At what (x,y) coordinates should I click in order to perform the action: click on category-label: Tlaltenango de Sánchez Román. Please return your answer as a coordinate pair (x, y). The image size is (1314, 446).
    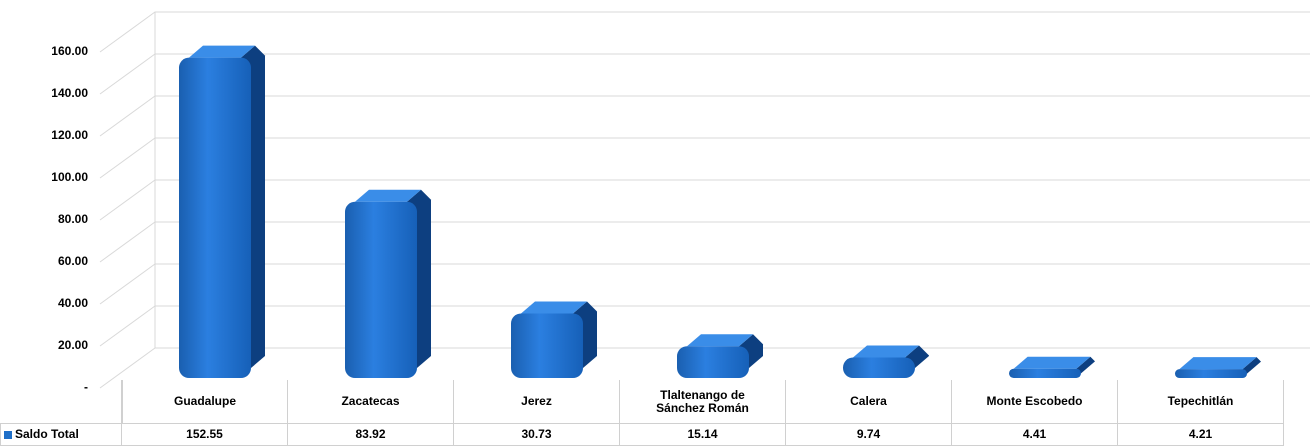
    Looking at the image, I should click on (703, 402).